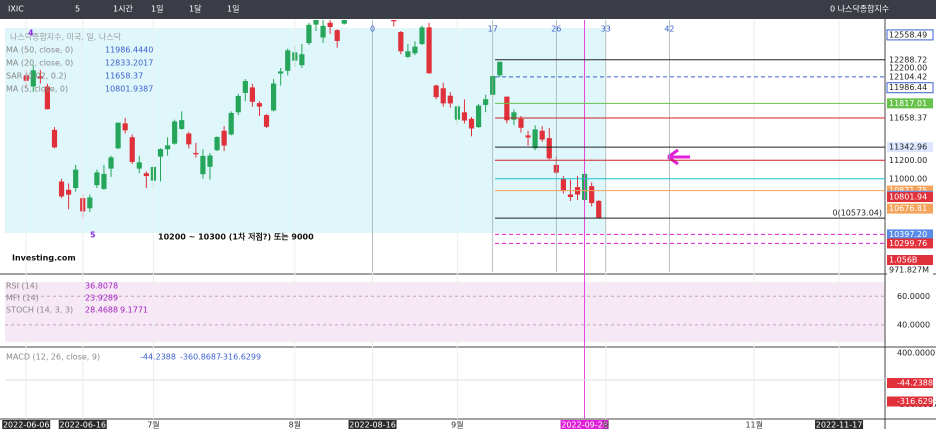  Describe the element at coordinates (606, 29) in the screenshot. I see `time-zone-label: 33` at that location.